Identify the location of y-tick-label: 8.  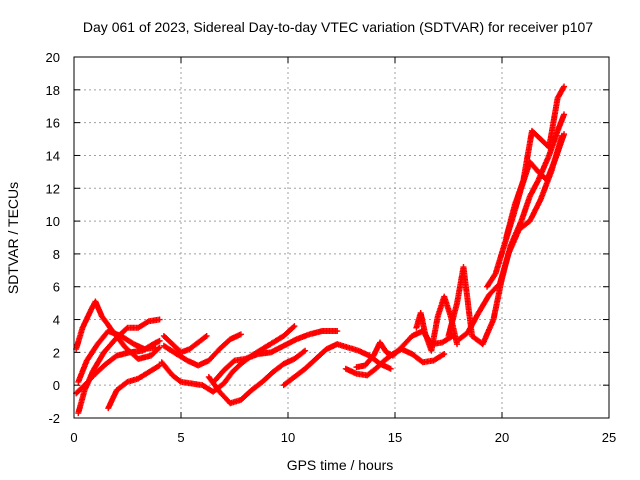
(56, 254).